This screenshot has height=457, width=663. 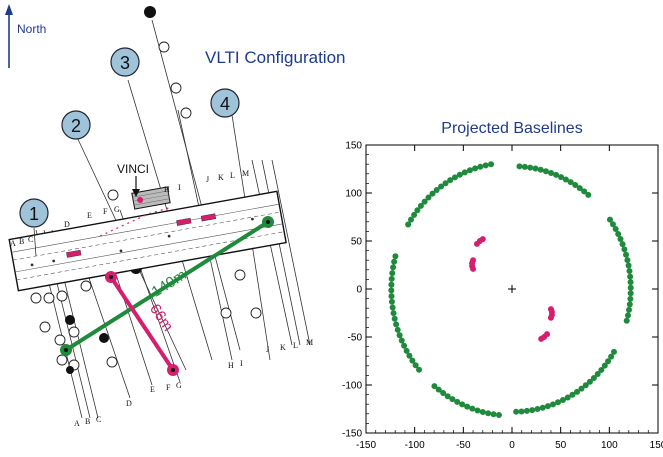 I want to click on svg-text: G, so click(x=117, y=209).